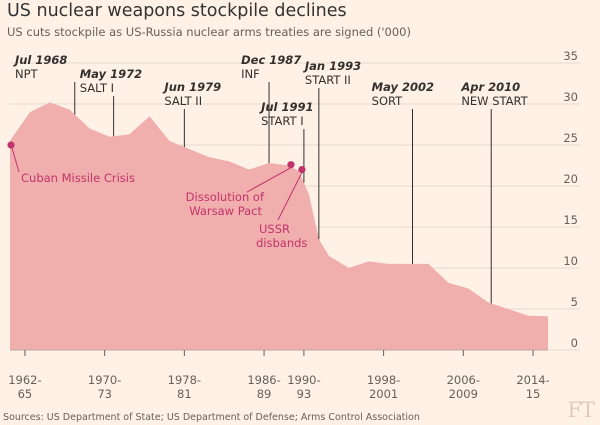 This screenshot has height=425, width=600. What do you see at coordinates (332, 66) in the screenshot?
I see `treaty-date: Jan 1993` at bounding box center [332, 66].